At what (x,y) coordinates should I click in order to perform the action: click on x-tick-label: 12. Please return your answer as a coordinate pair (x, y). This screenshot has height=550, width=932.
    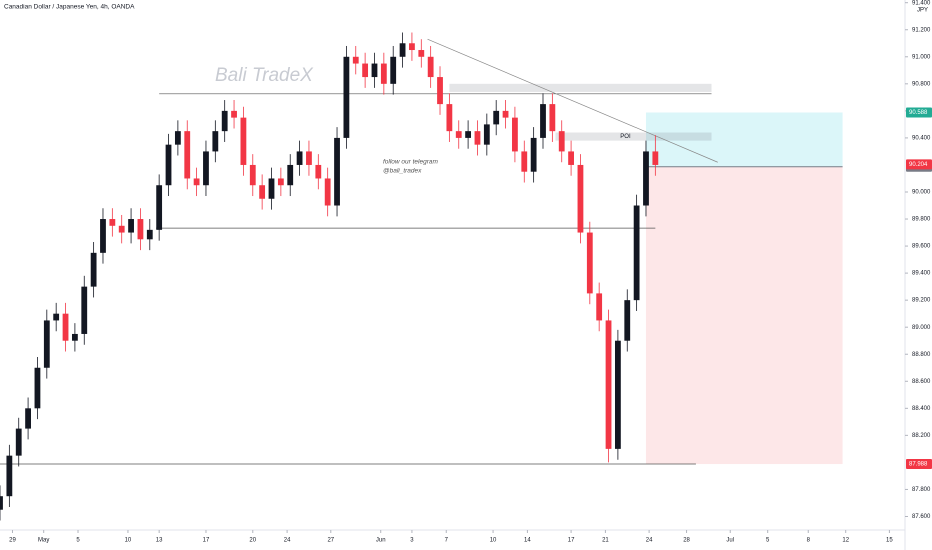
    Looking at the image, I should click on (845, 541).